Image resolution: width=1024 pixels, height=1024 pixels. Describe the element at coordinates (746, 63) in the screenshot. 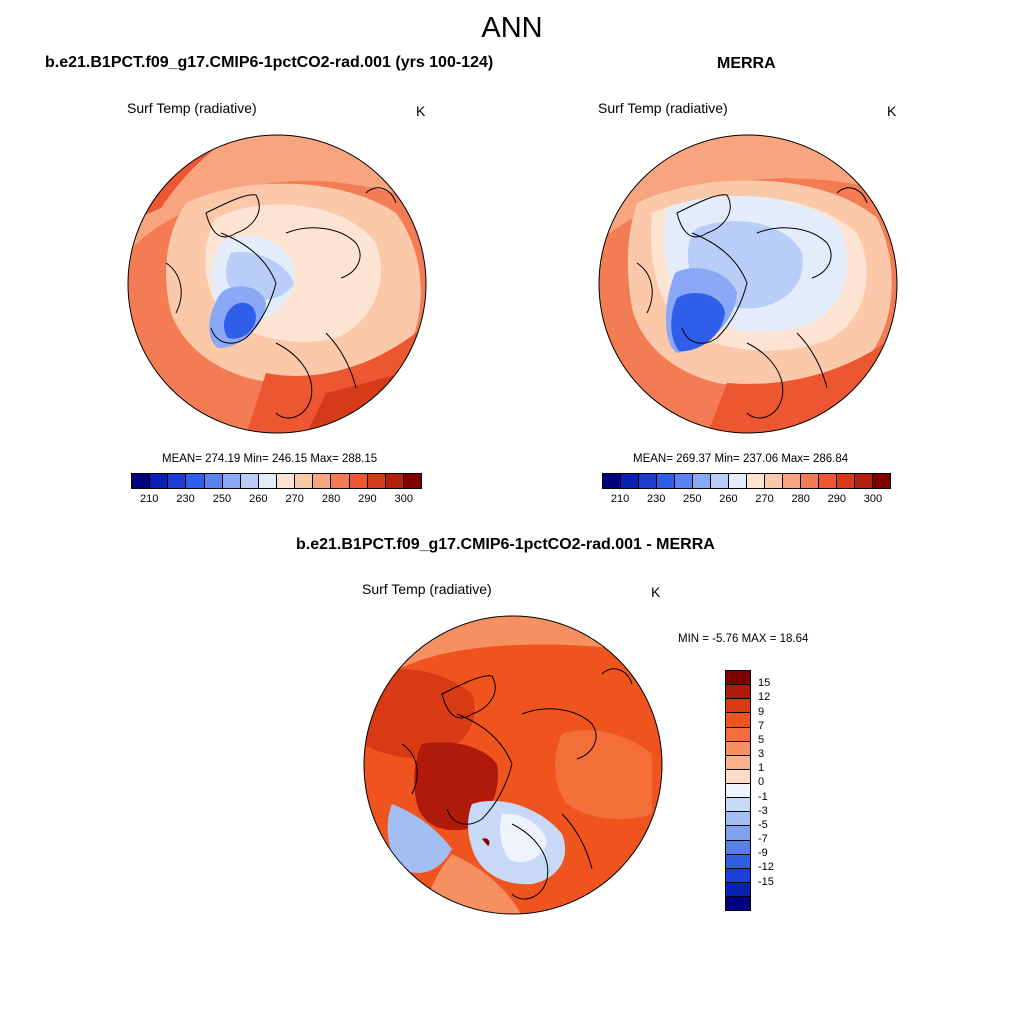

I see `panel-title-obs: MERRA` at that location.